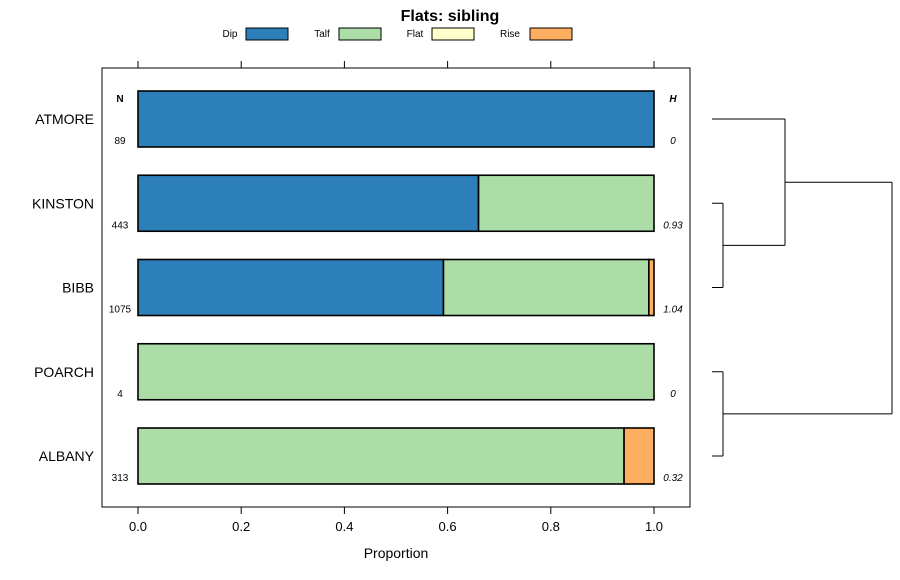 Image resolution: width=900 pixels, height=580 pixels. Describe the element at coordinates (322, 34) in the screenshot. I see `legend-label-talf: Talf` at that location.